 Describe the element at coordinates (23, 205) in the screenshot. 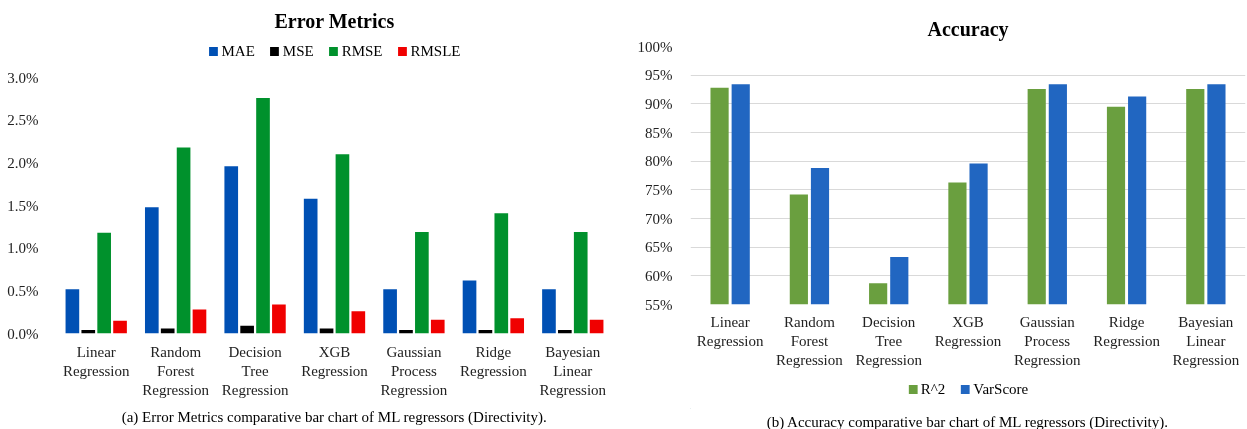

I see `y-tick-label: 1.5%` at that location.